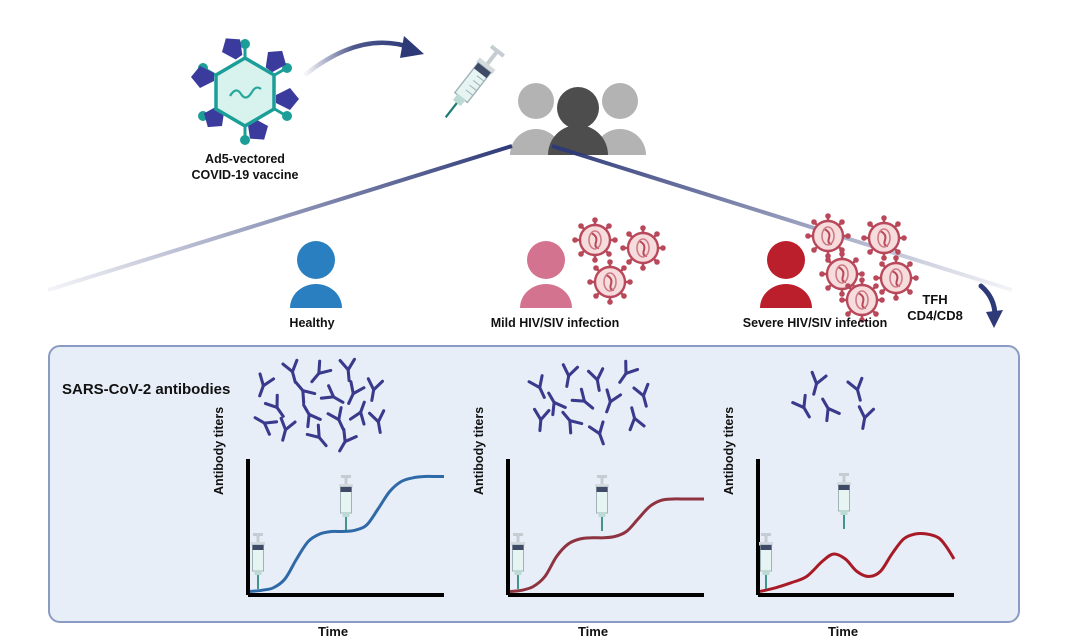 This screenshot has height=640, width=1068. I want to click on person-icon-mild, so click(546, 274).